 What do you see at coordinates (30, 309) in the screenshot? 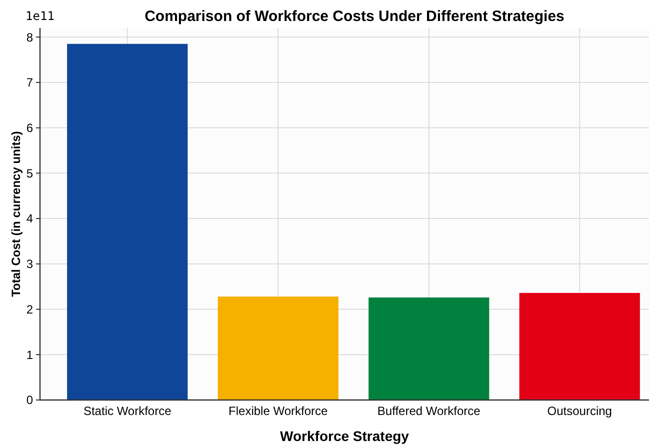
I see `y-tick-label: 2` at bounding box center [30, 309].